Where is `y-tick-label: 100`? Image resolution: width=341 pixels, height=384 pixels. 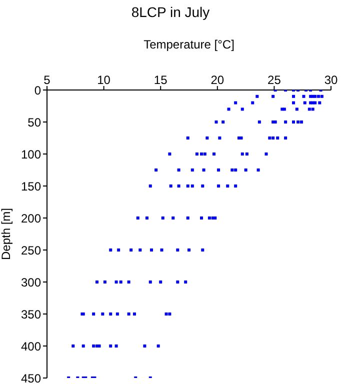 y-tick-label: 100 is located at coordinates (31, 154).